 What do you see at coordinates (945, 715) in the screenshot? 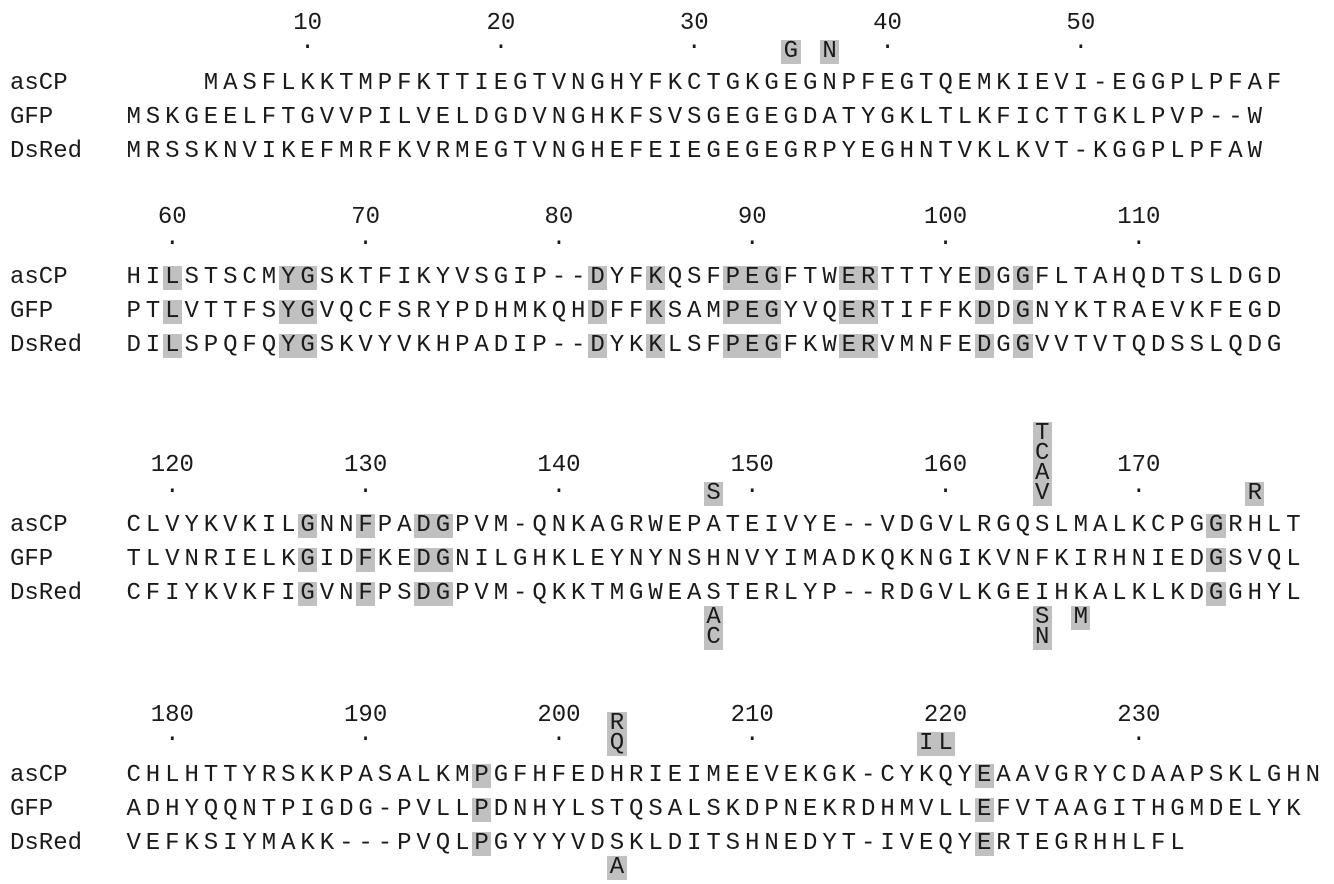
I see `ruler-number: 220` at bounding box center [945, 715].